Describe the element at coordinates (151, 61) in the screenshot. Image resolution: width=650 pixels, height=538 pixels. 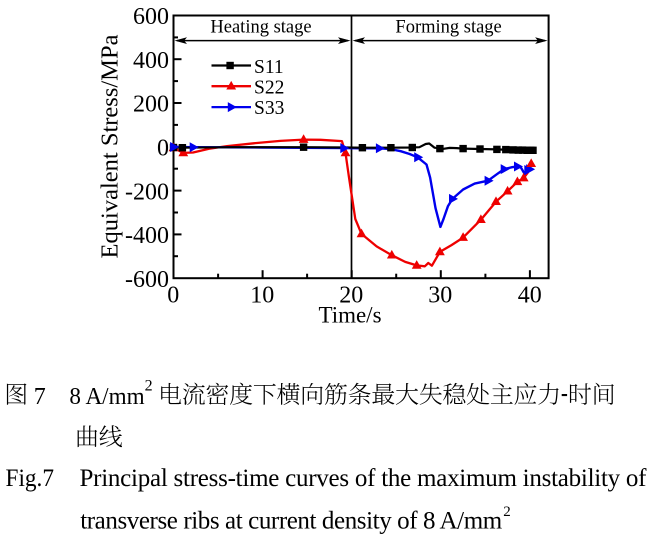
I see `svg-text: 400` at that location.